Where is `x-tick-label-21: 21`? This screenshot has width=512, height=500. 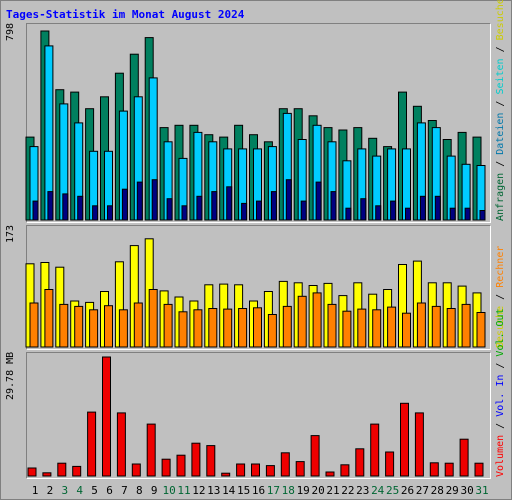
x-tick-label-21: 21 is located at coordinates (332, 490).